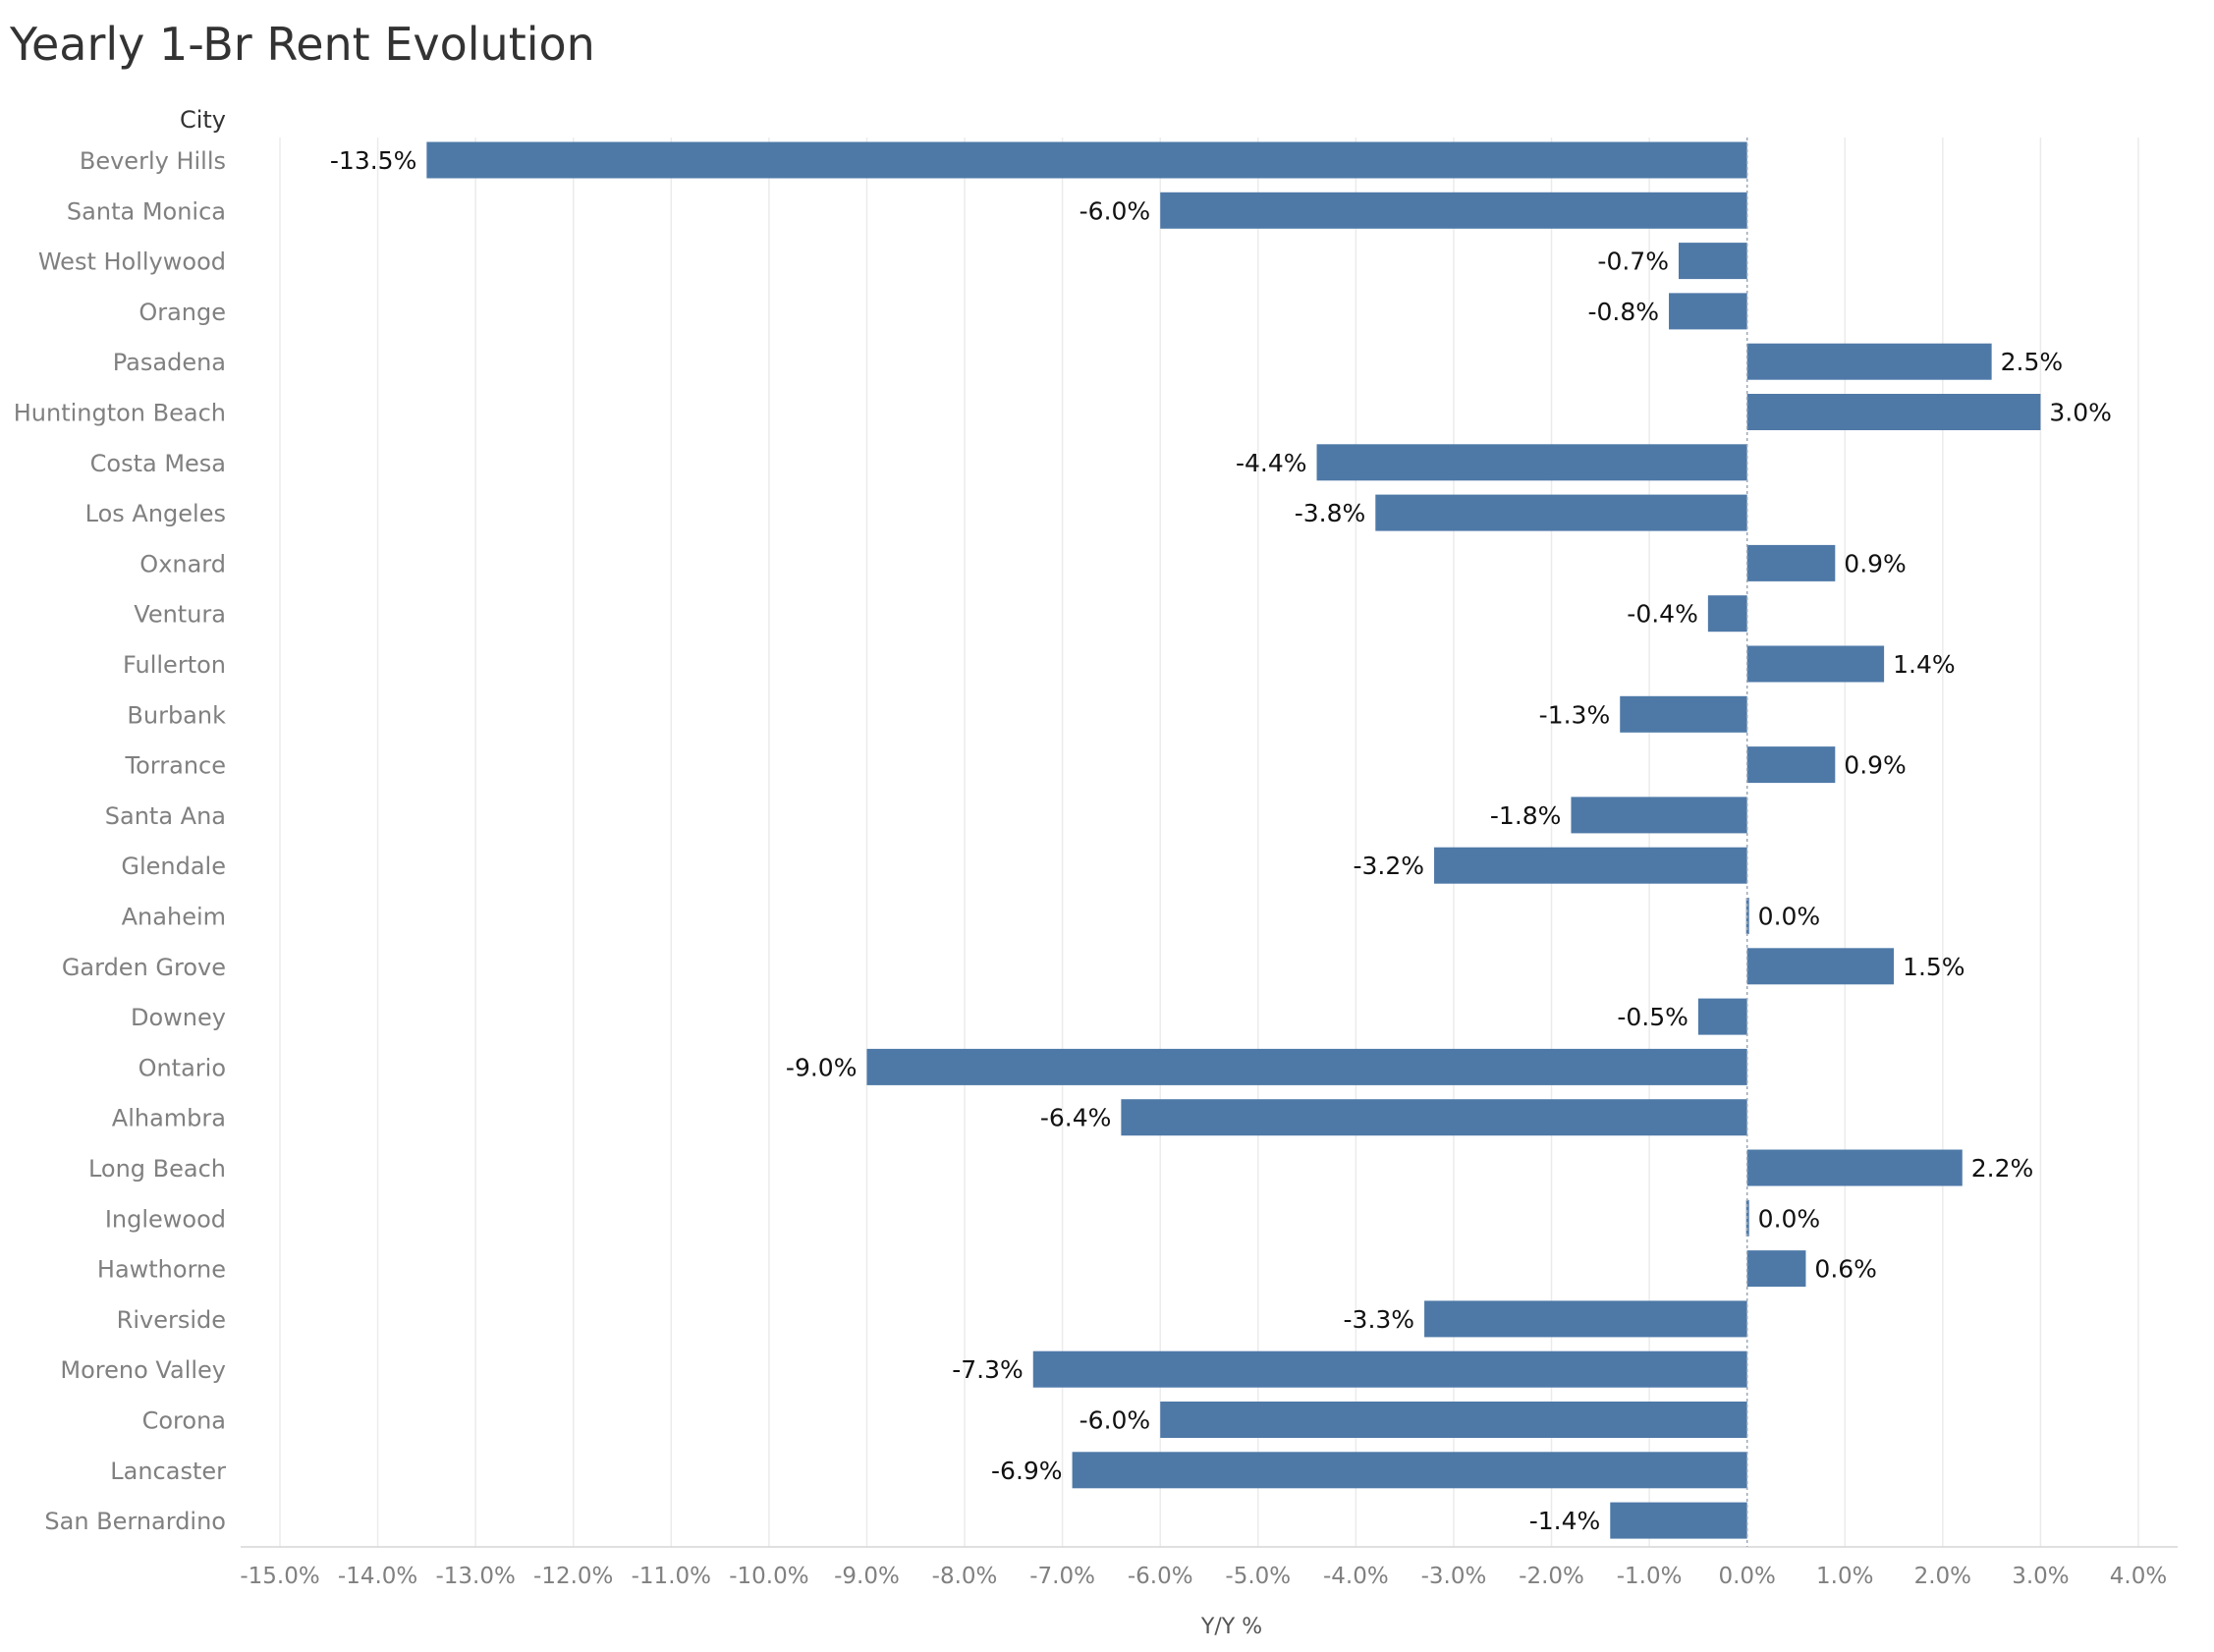  I want to click on x-tick-label: -9.0%, so click(867, 1576).